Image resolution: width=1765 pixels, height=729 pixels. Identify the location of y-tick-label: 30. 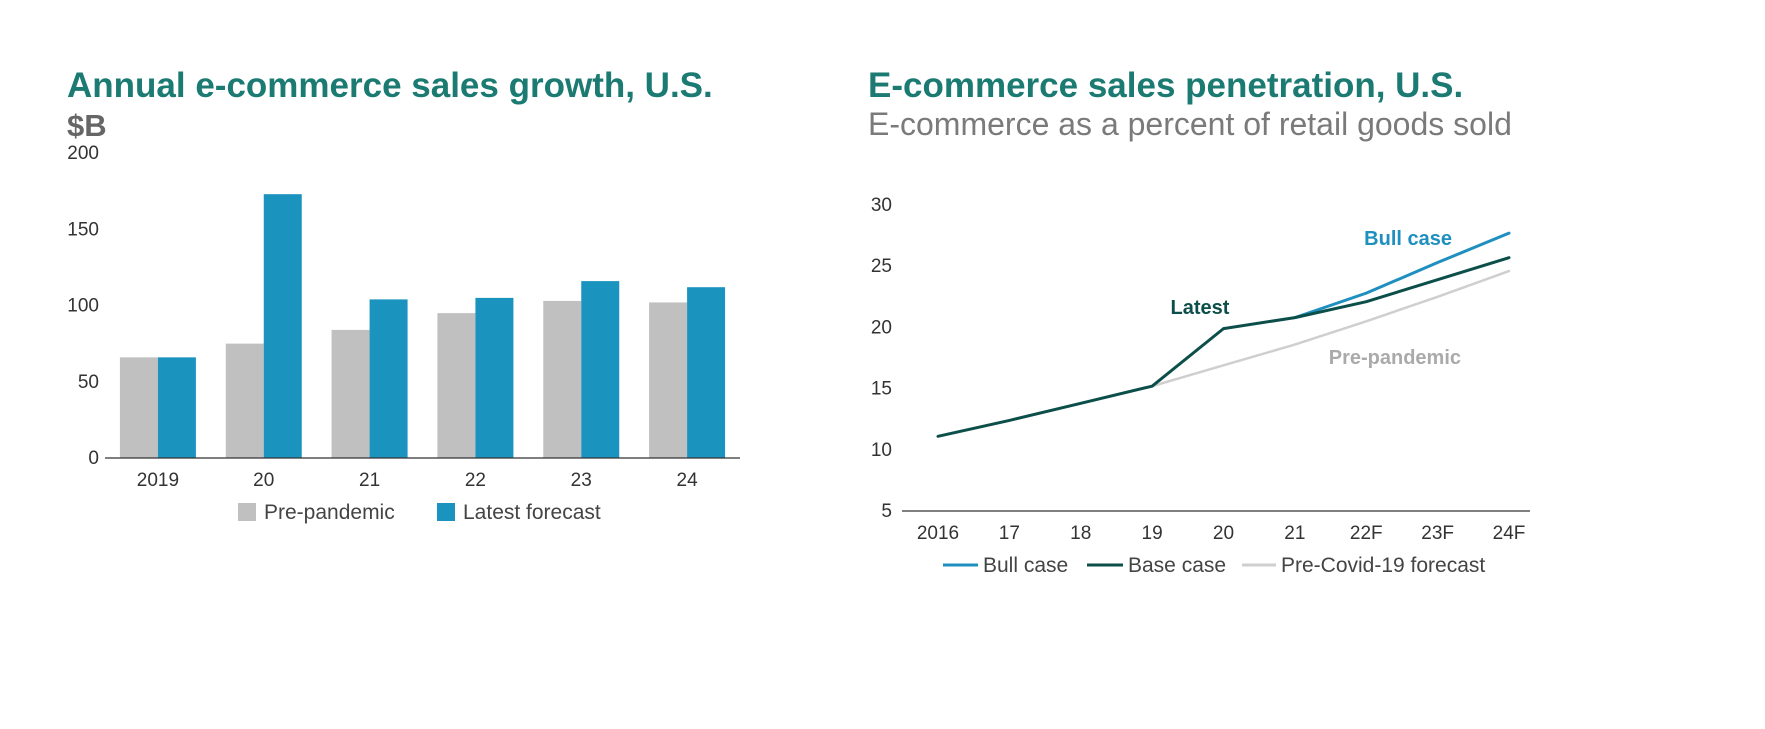
(881, 205).